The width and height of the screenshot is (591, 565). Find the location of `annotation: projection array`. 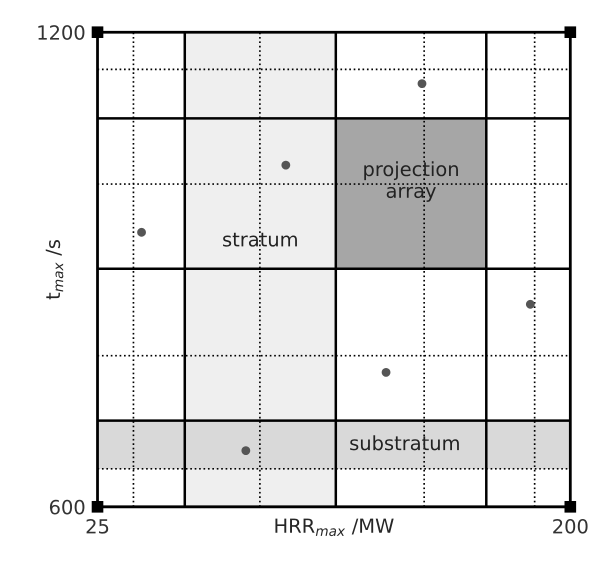

annotation: projection array is located at coordinates (411, 181).